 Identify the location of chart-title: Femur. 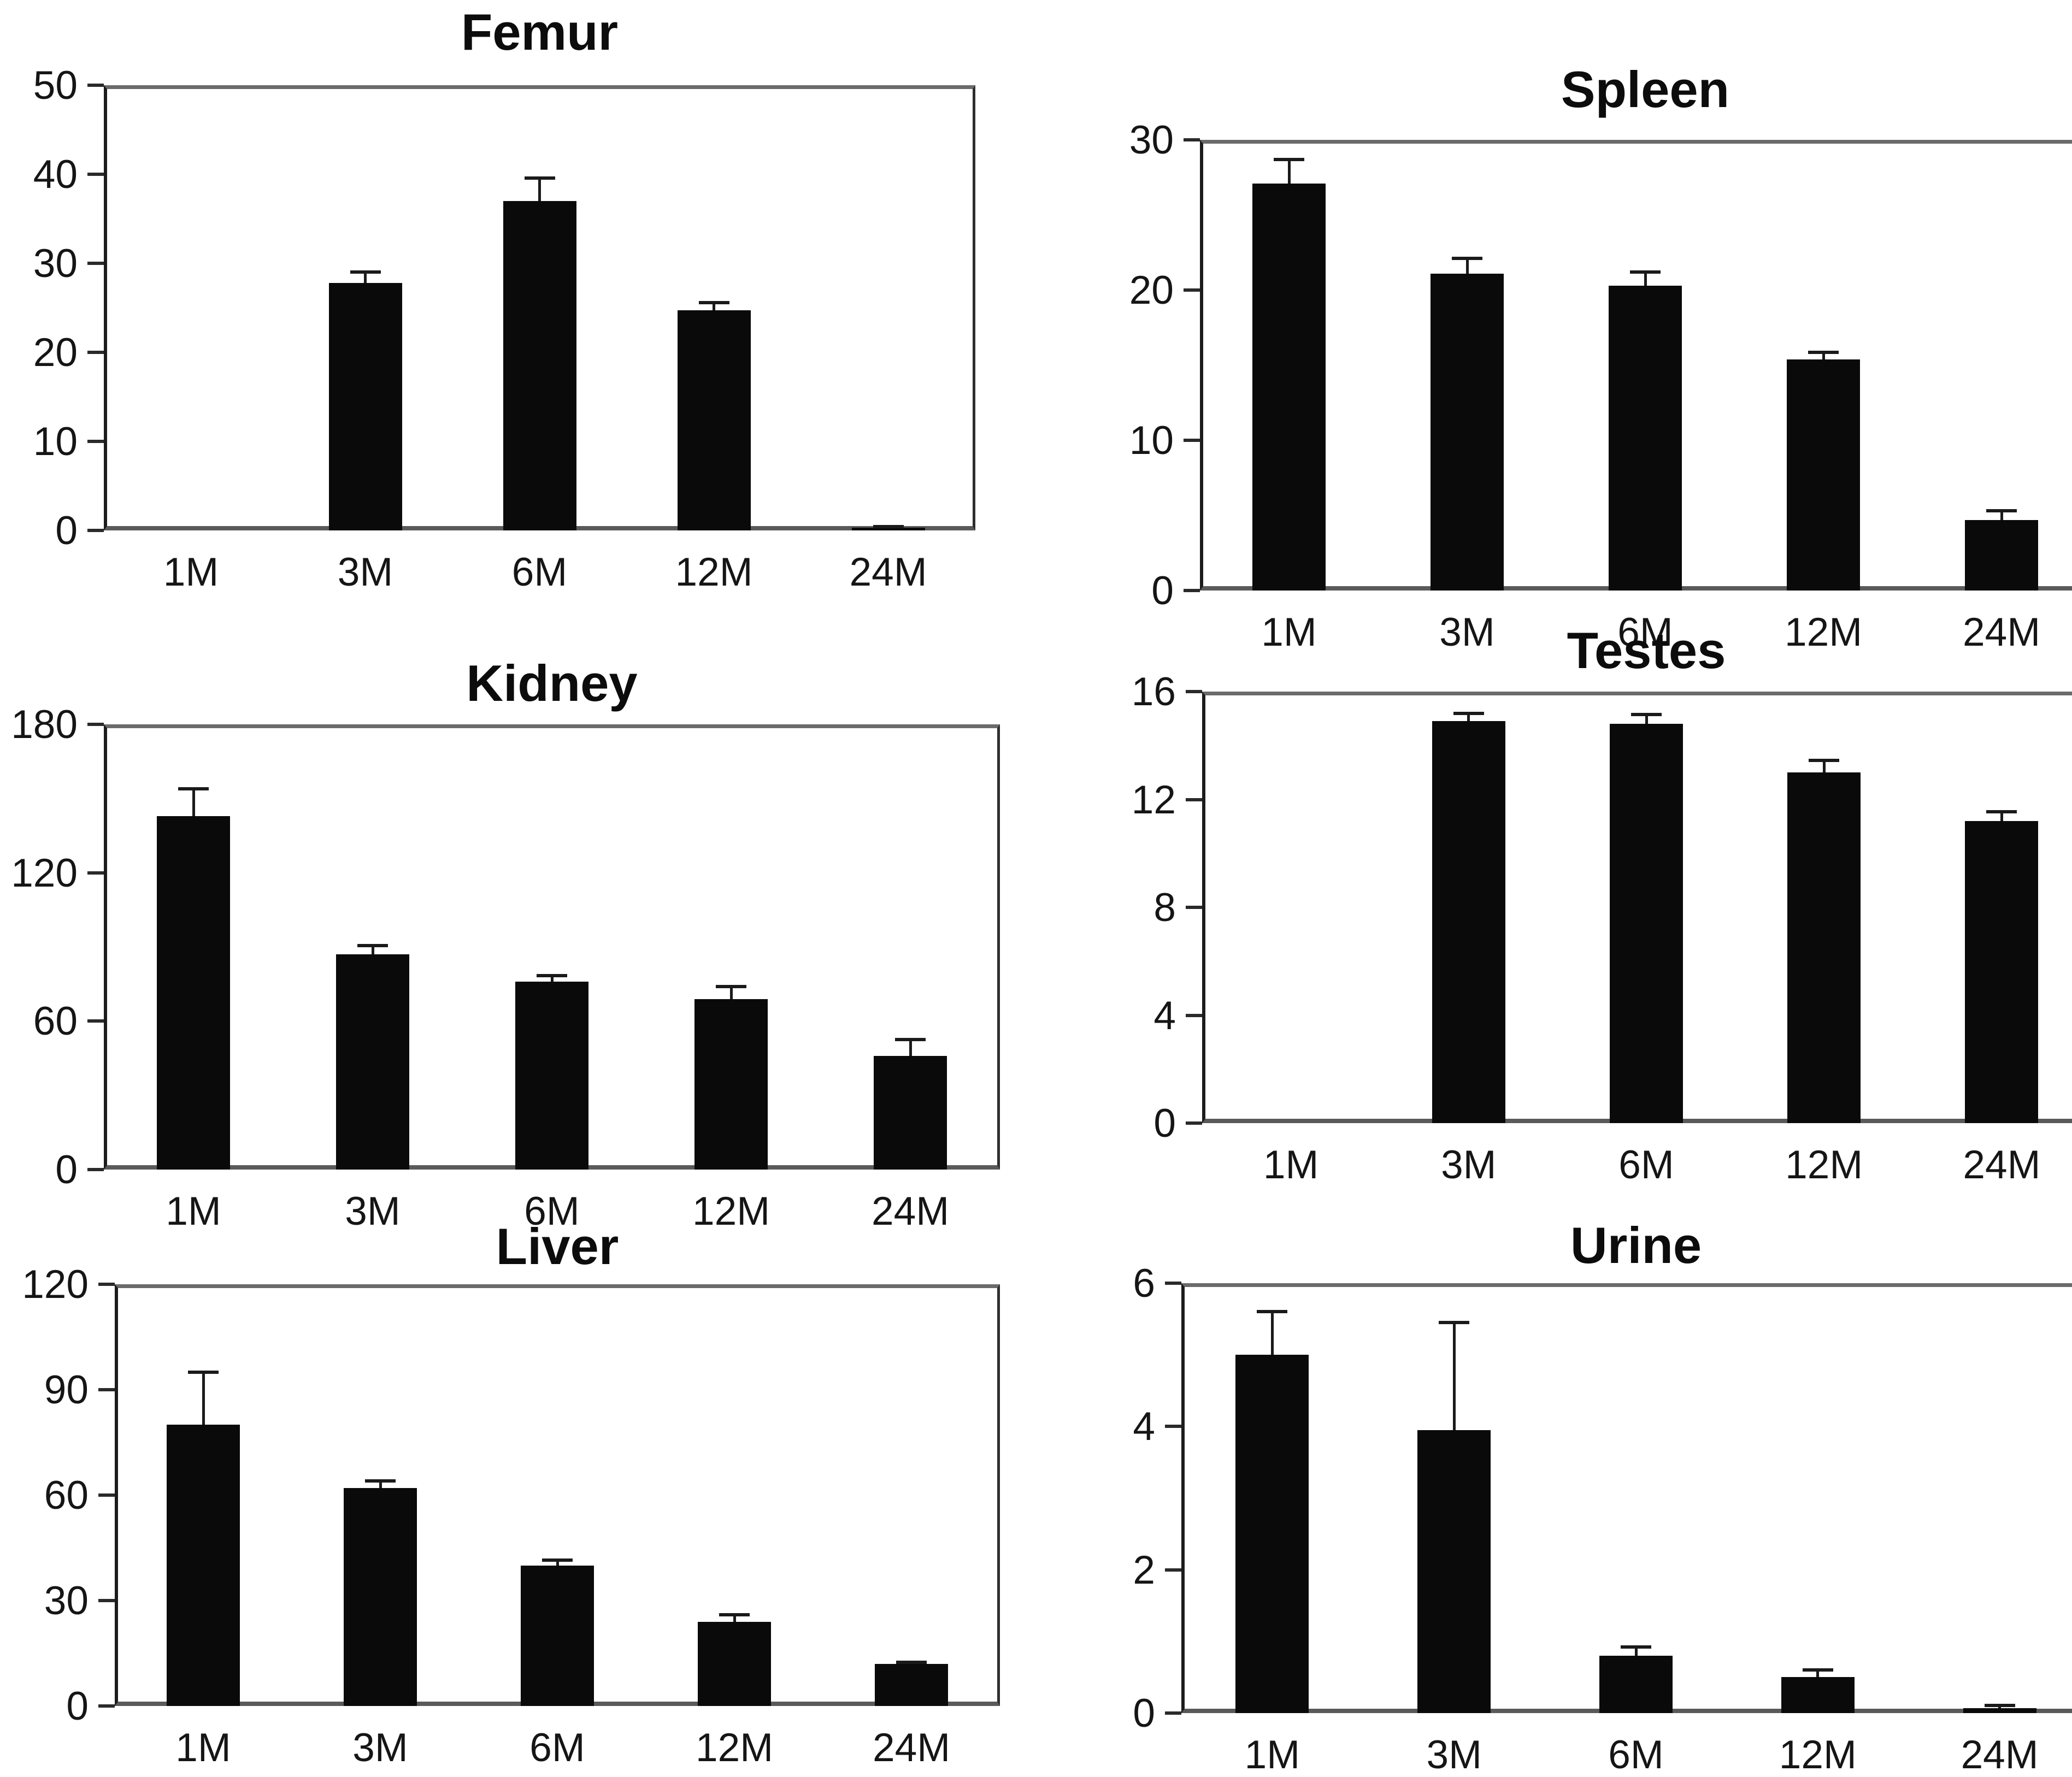
(540, 32).